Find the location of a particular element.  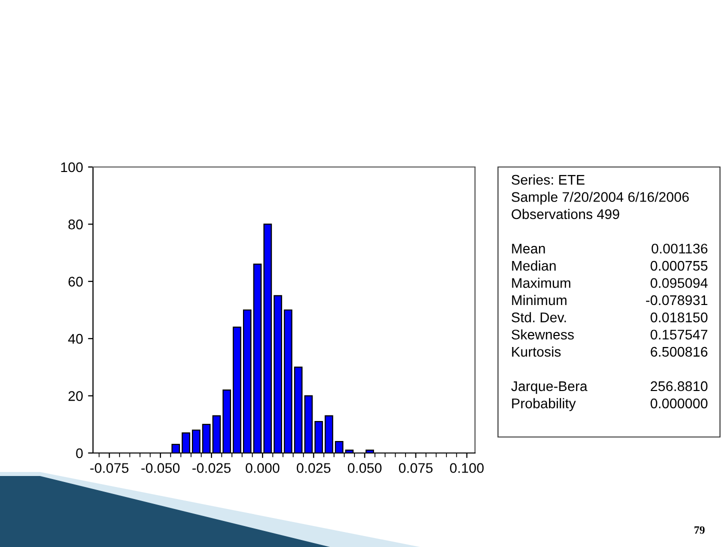

text: Maximum is located at coordinates (541, 283).